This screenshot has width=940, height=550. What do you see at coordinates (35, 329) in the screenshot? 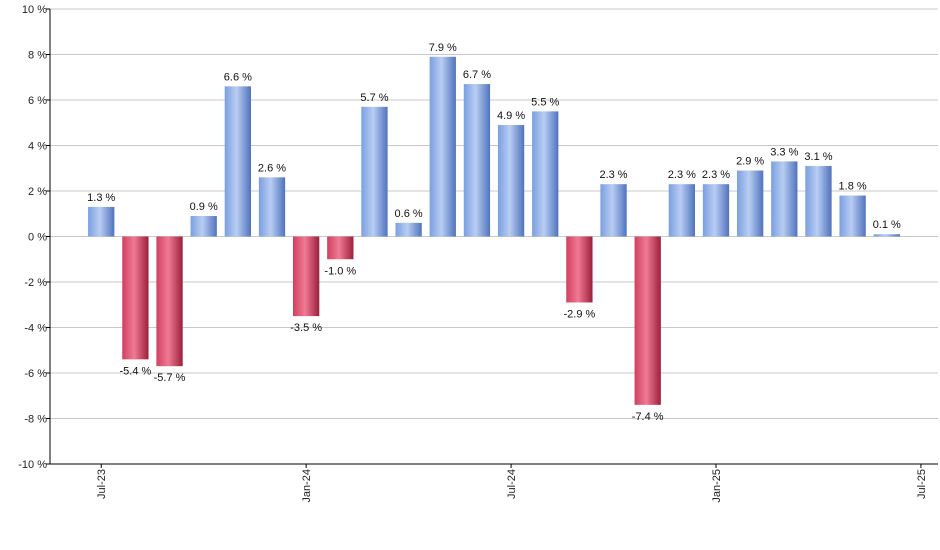
I see `y-tick-label: -4 %` at bounding box center [35, 329].